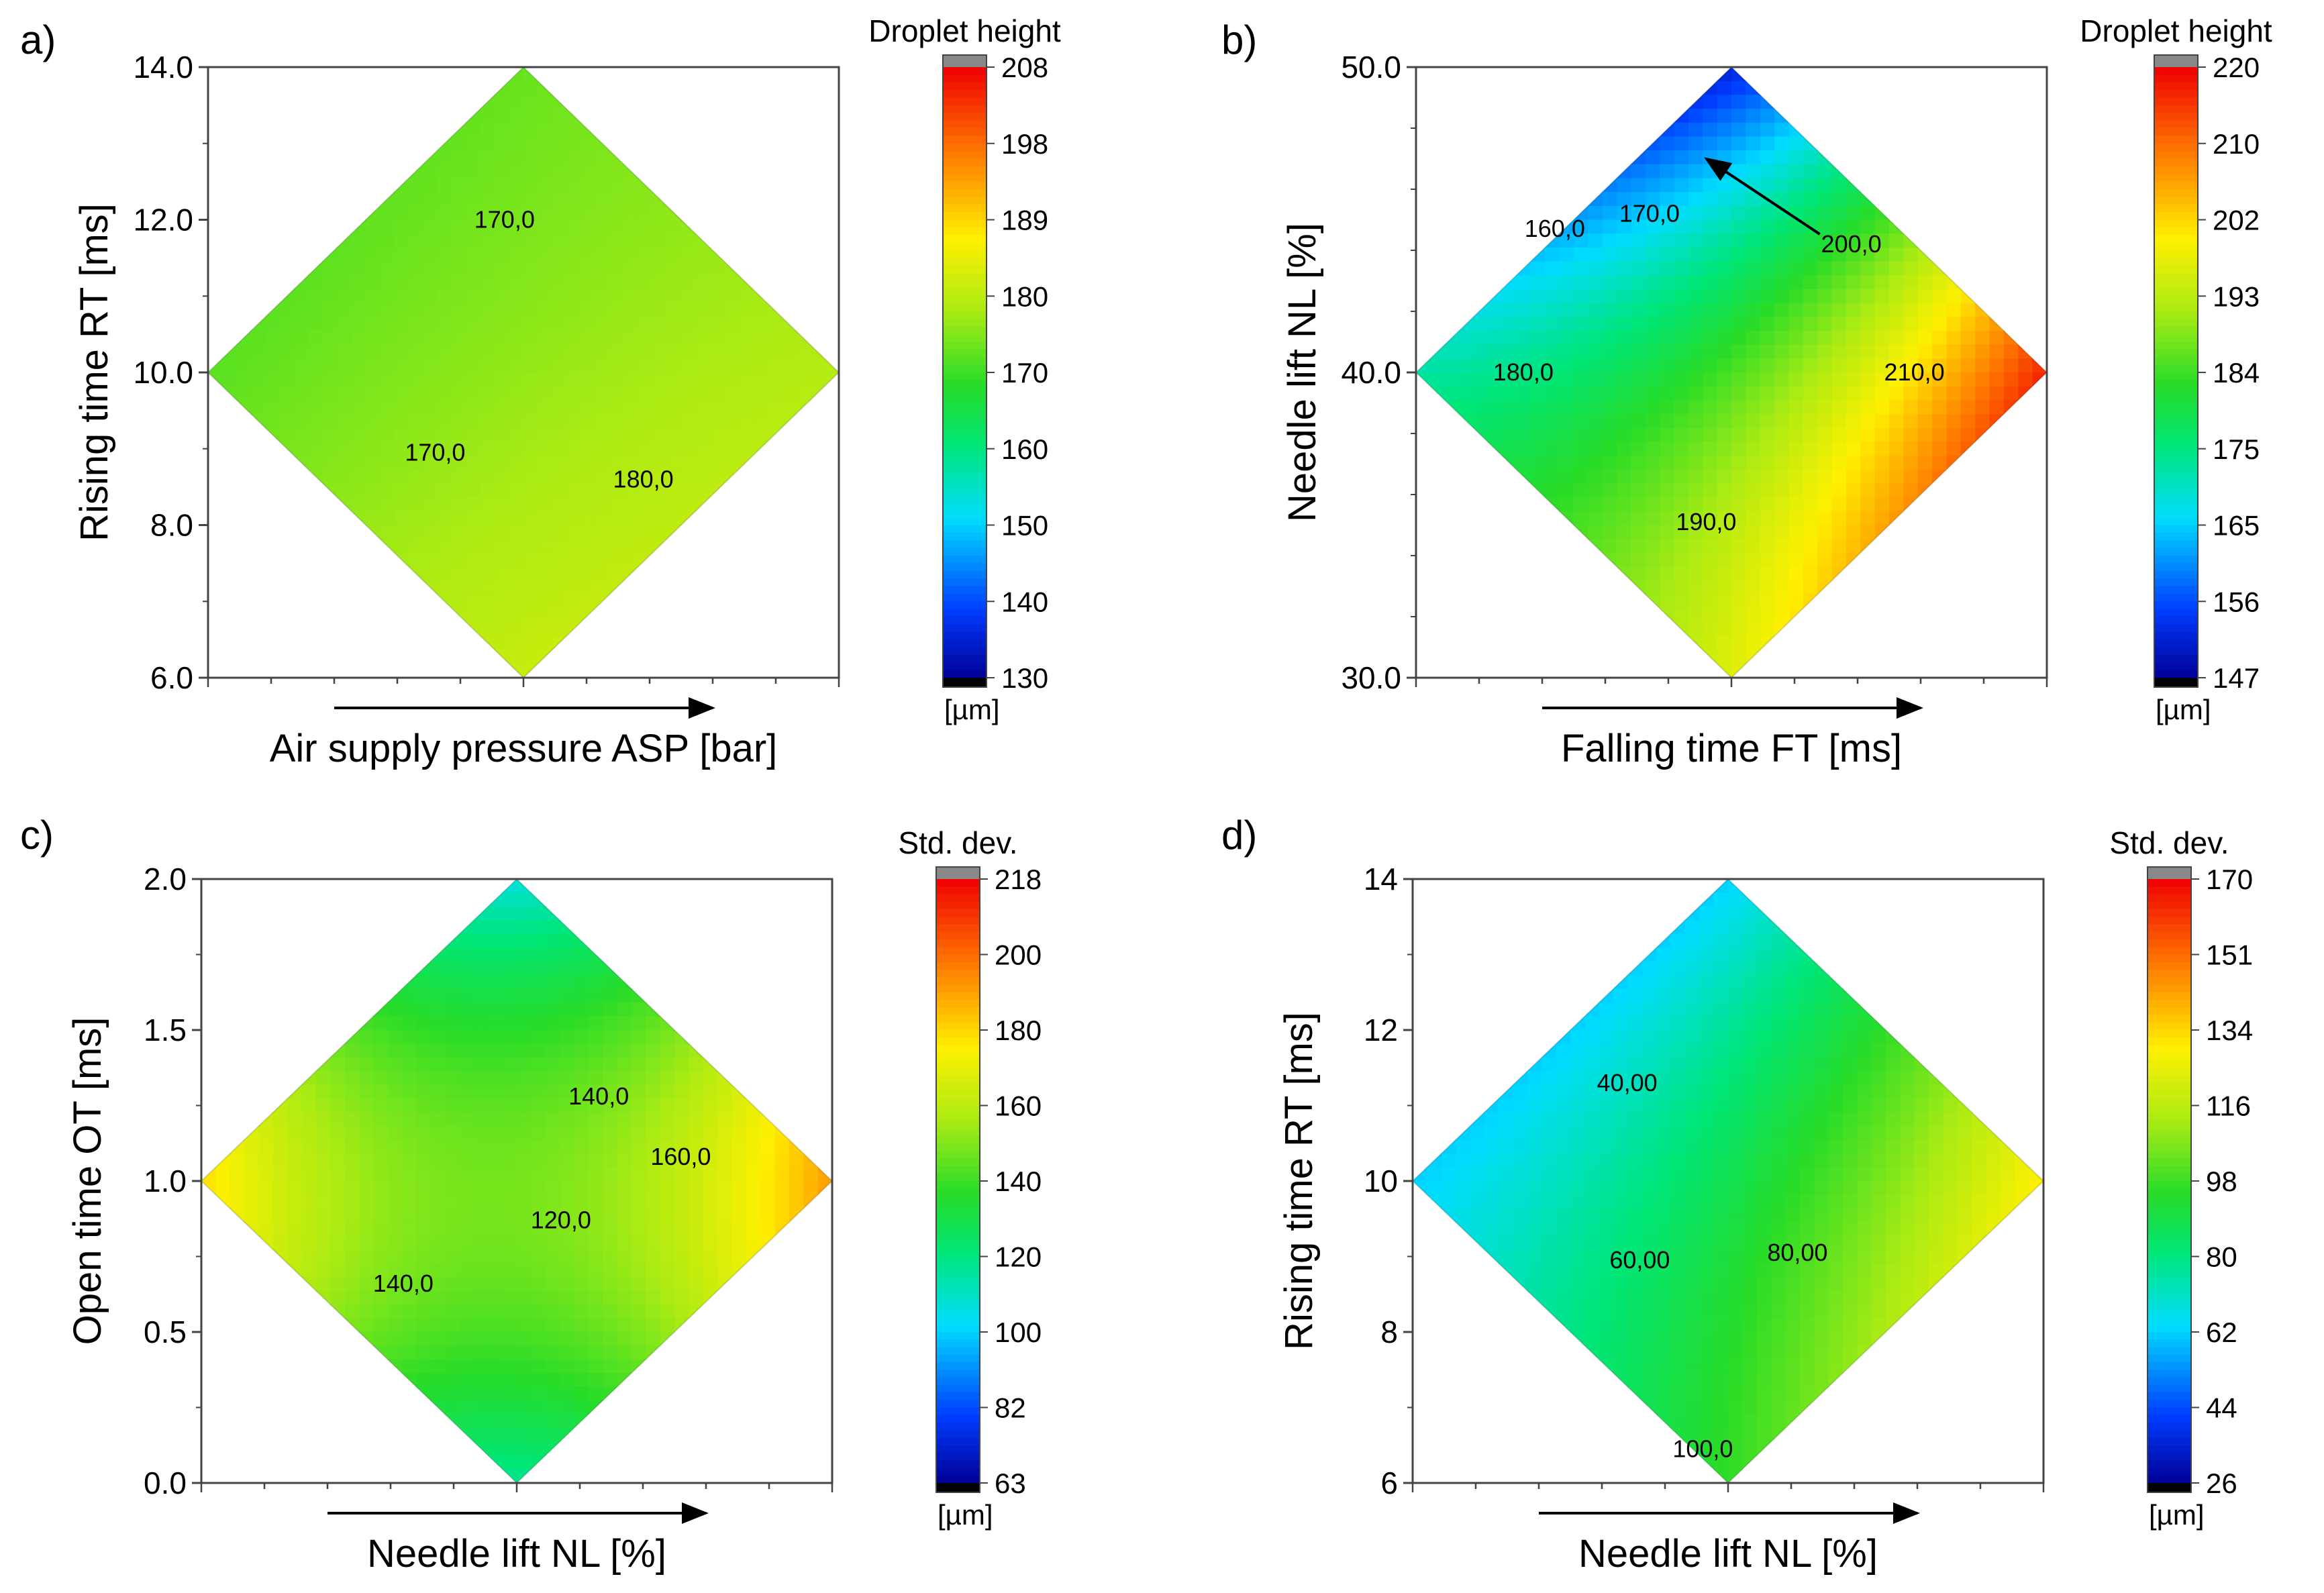 This screenshot has height=1593, width=2324. Describe the element at coordinates (2236, 526) in the screenshot. I see `colorbar-tick-label: 165` at that location.